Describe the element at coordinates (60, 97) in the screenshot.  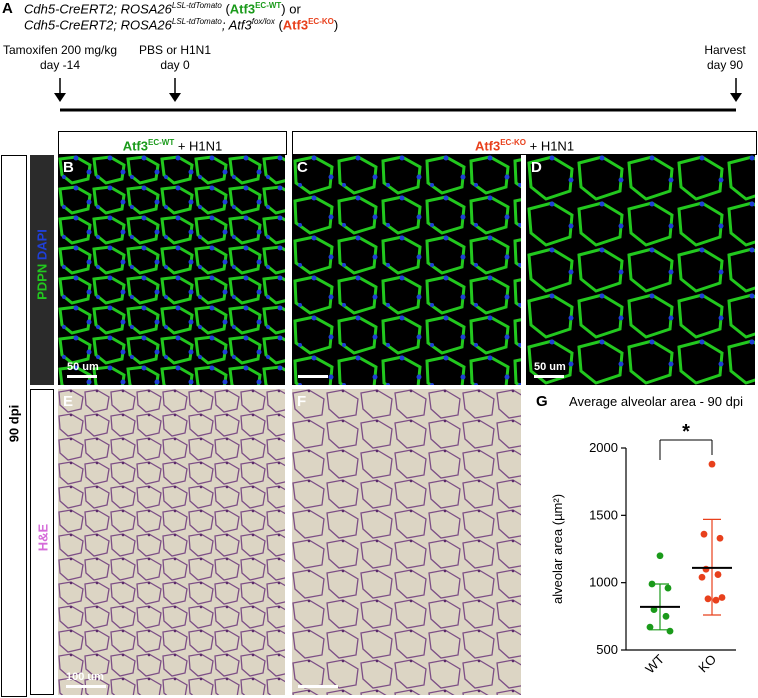
I see `timeline-arrowhead-tamoxifen` at that location.